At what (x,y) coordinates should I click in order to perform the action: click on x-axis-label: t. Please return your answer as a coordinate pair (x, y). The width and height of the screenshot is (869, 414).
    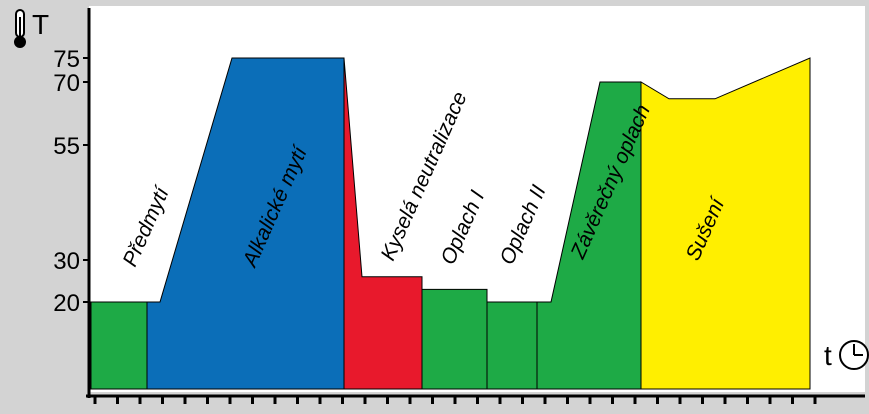
    Looking at the image, I should click on (828, 355).